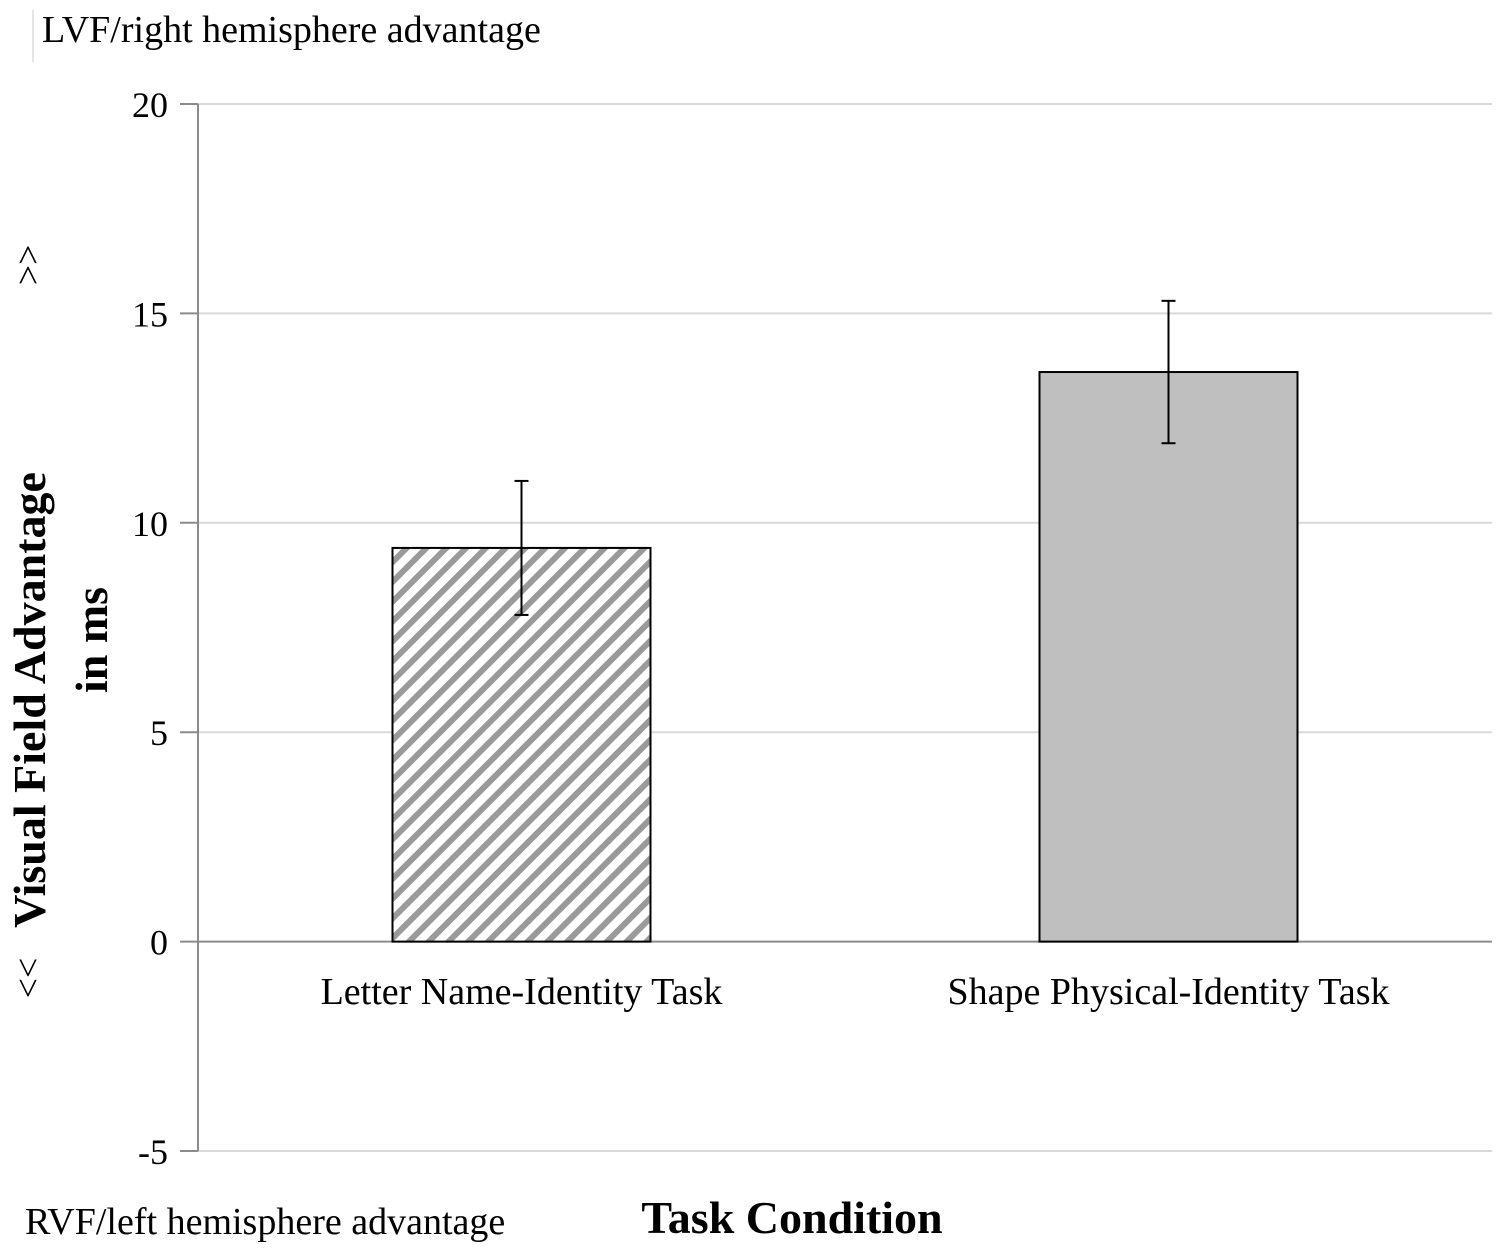 This screenshot has height=1251, width=1500. Describe the element at coordinates (1168, 992) in the screenshot. I see `x-category-label: Shape Physical-Identity Task` at that location.